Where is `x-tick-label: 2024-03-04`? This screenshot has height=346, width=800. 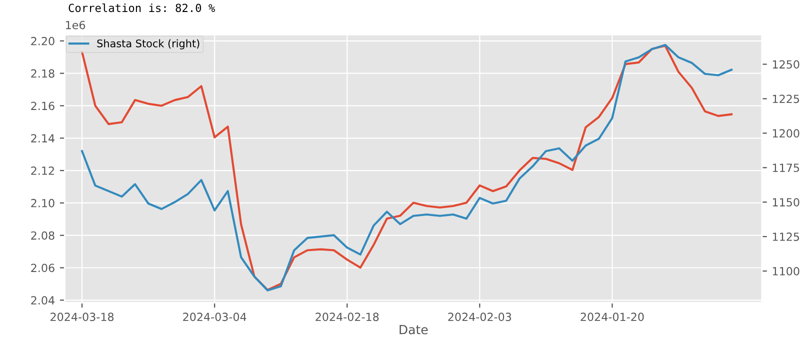
x-tick-label: 2024-03-04 is located at coordinates (214, 317).